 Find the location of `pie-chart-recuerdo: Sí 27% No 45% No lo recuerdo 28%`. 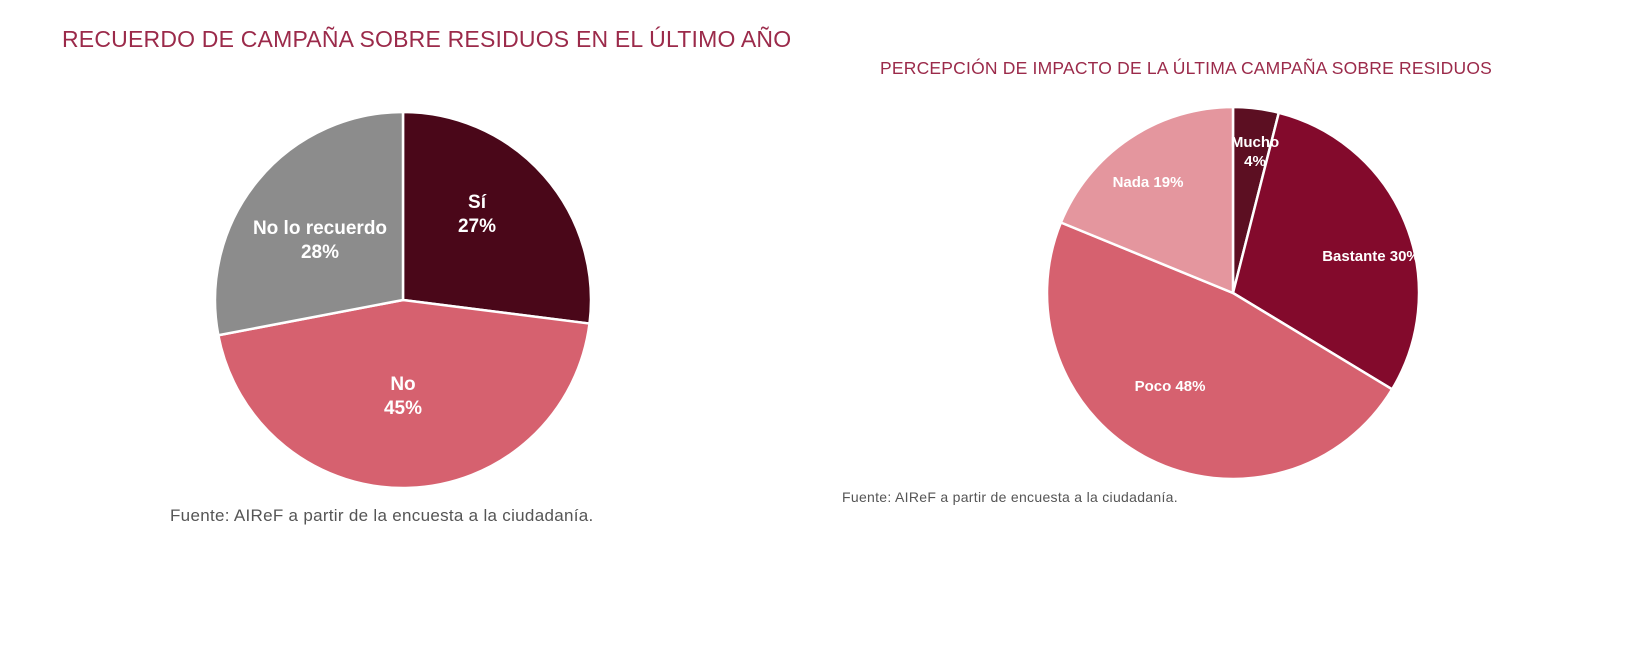

pie-chart-recuerdo: Sí 27% No 45% No lo recuerdo 28% is located at coordinates (403, 300).